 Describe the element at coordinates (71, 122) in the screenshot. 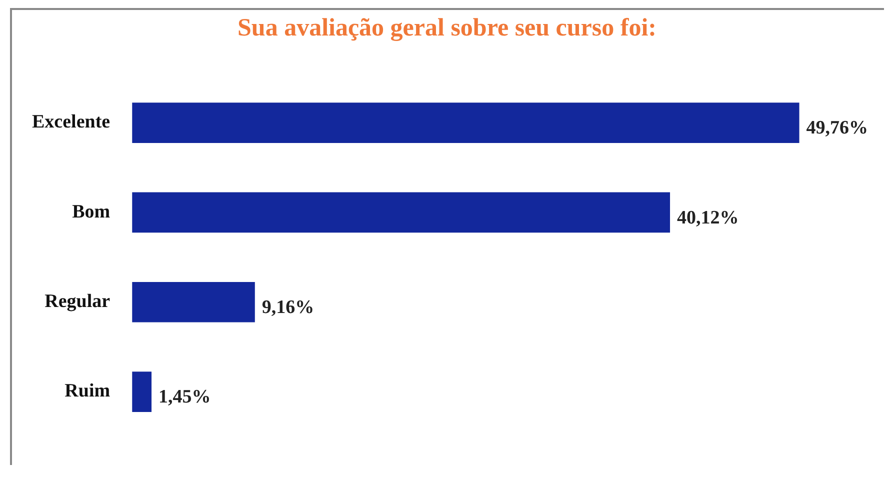

I see `y-tick-label: Excelente` at that location.